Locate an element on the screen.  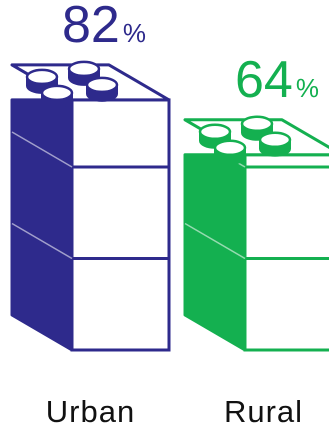
value-label-rural: 64% is located at coordinates (277, 80).